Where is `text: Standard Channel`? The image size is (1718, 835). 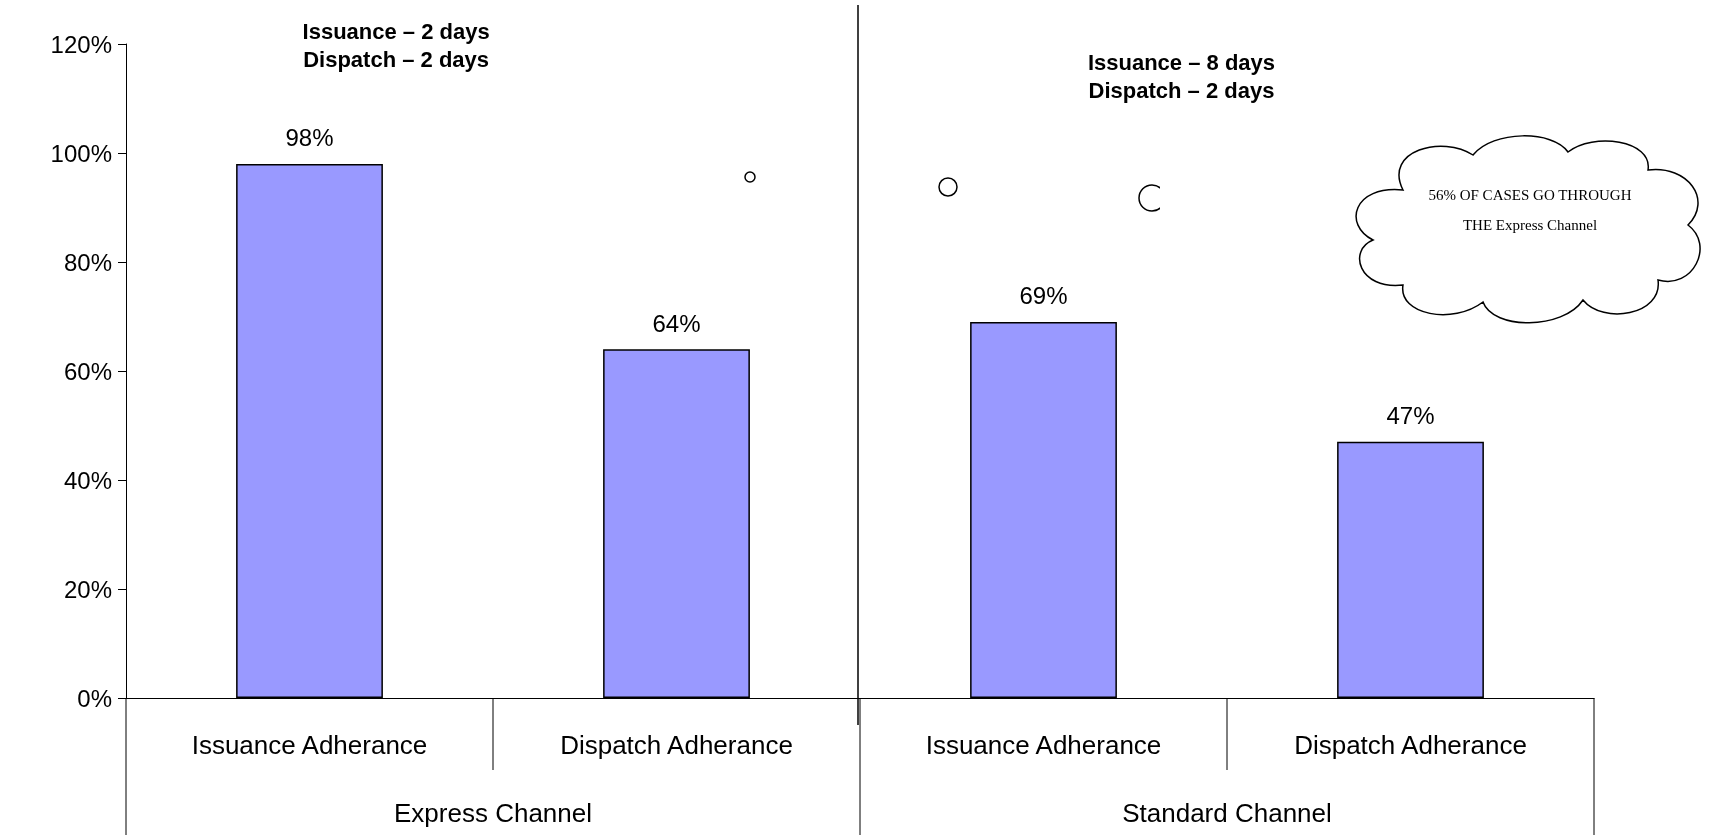 text: Standard Channel is located at coordinates (1227, 813).